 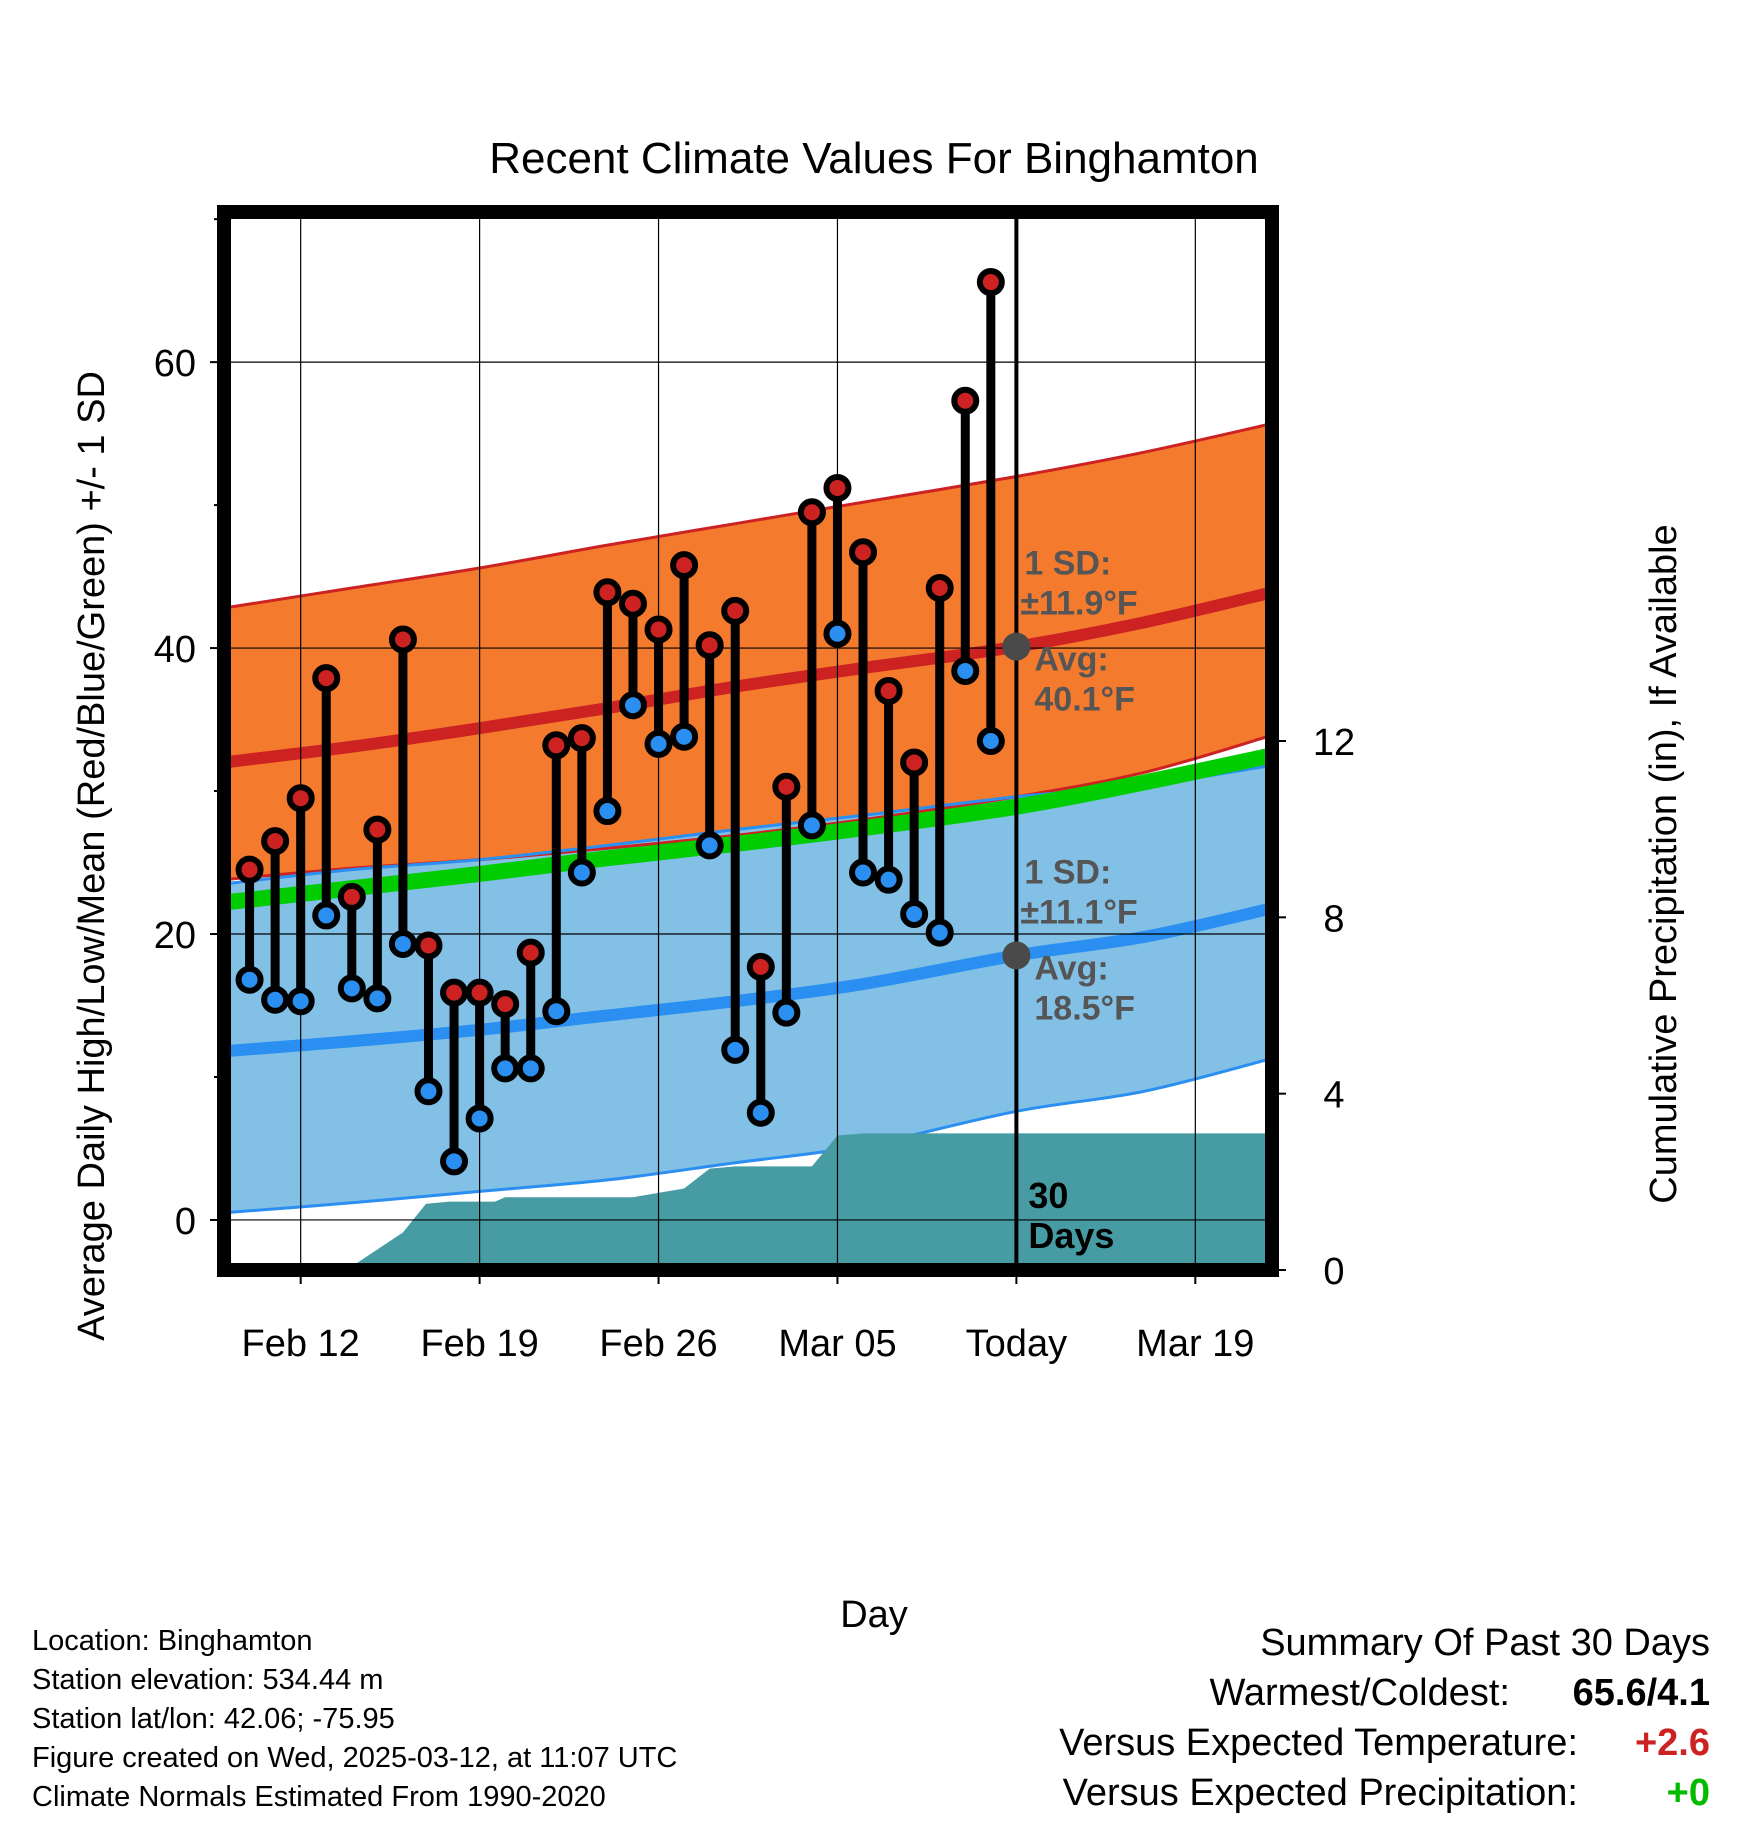 I want to click on warmest-coldest-label: Warmest/Coldest:, so click(x=1359, y=1693).